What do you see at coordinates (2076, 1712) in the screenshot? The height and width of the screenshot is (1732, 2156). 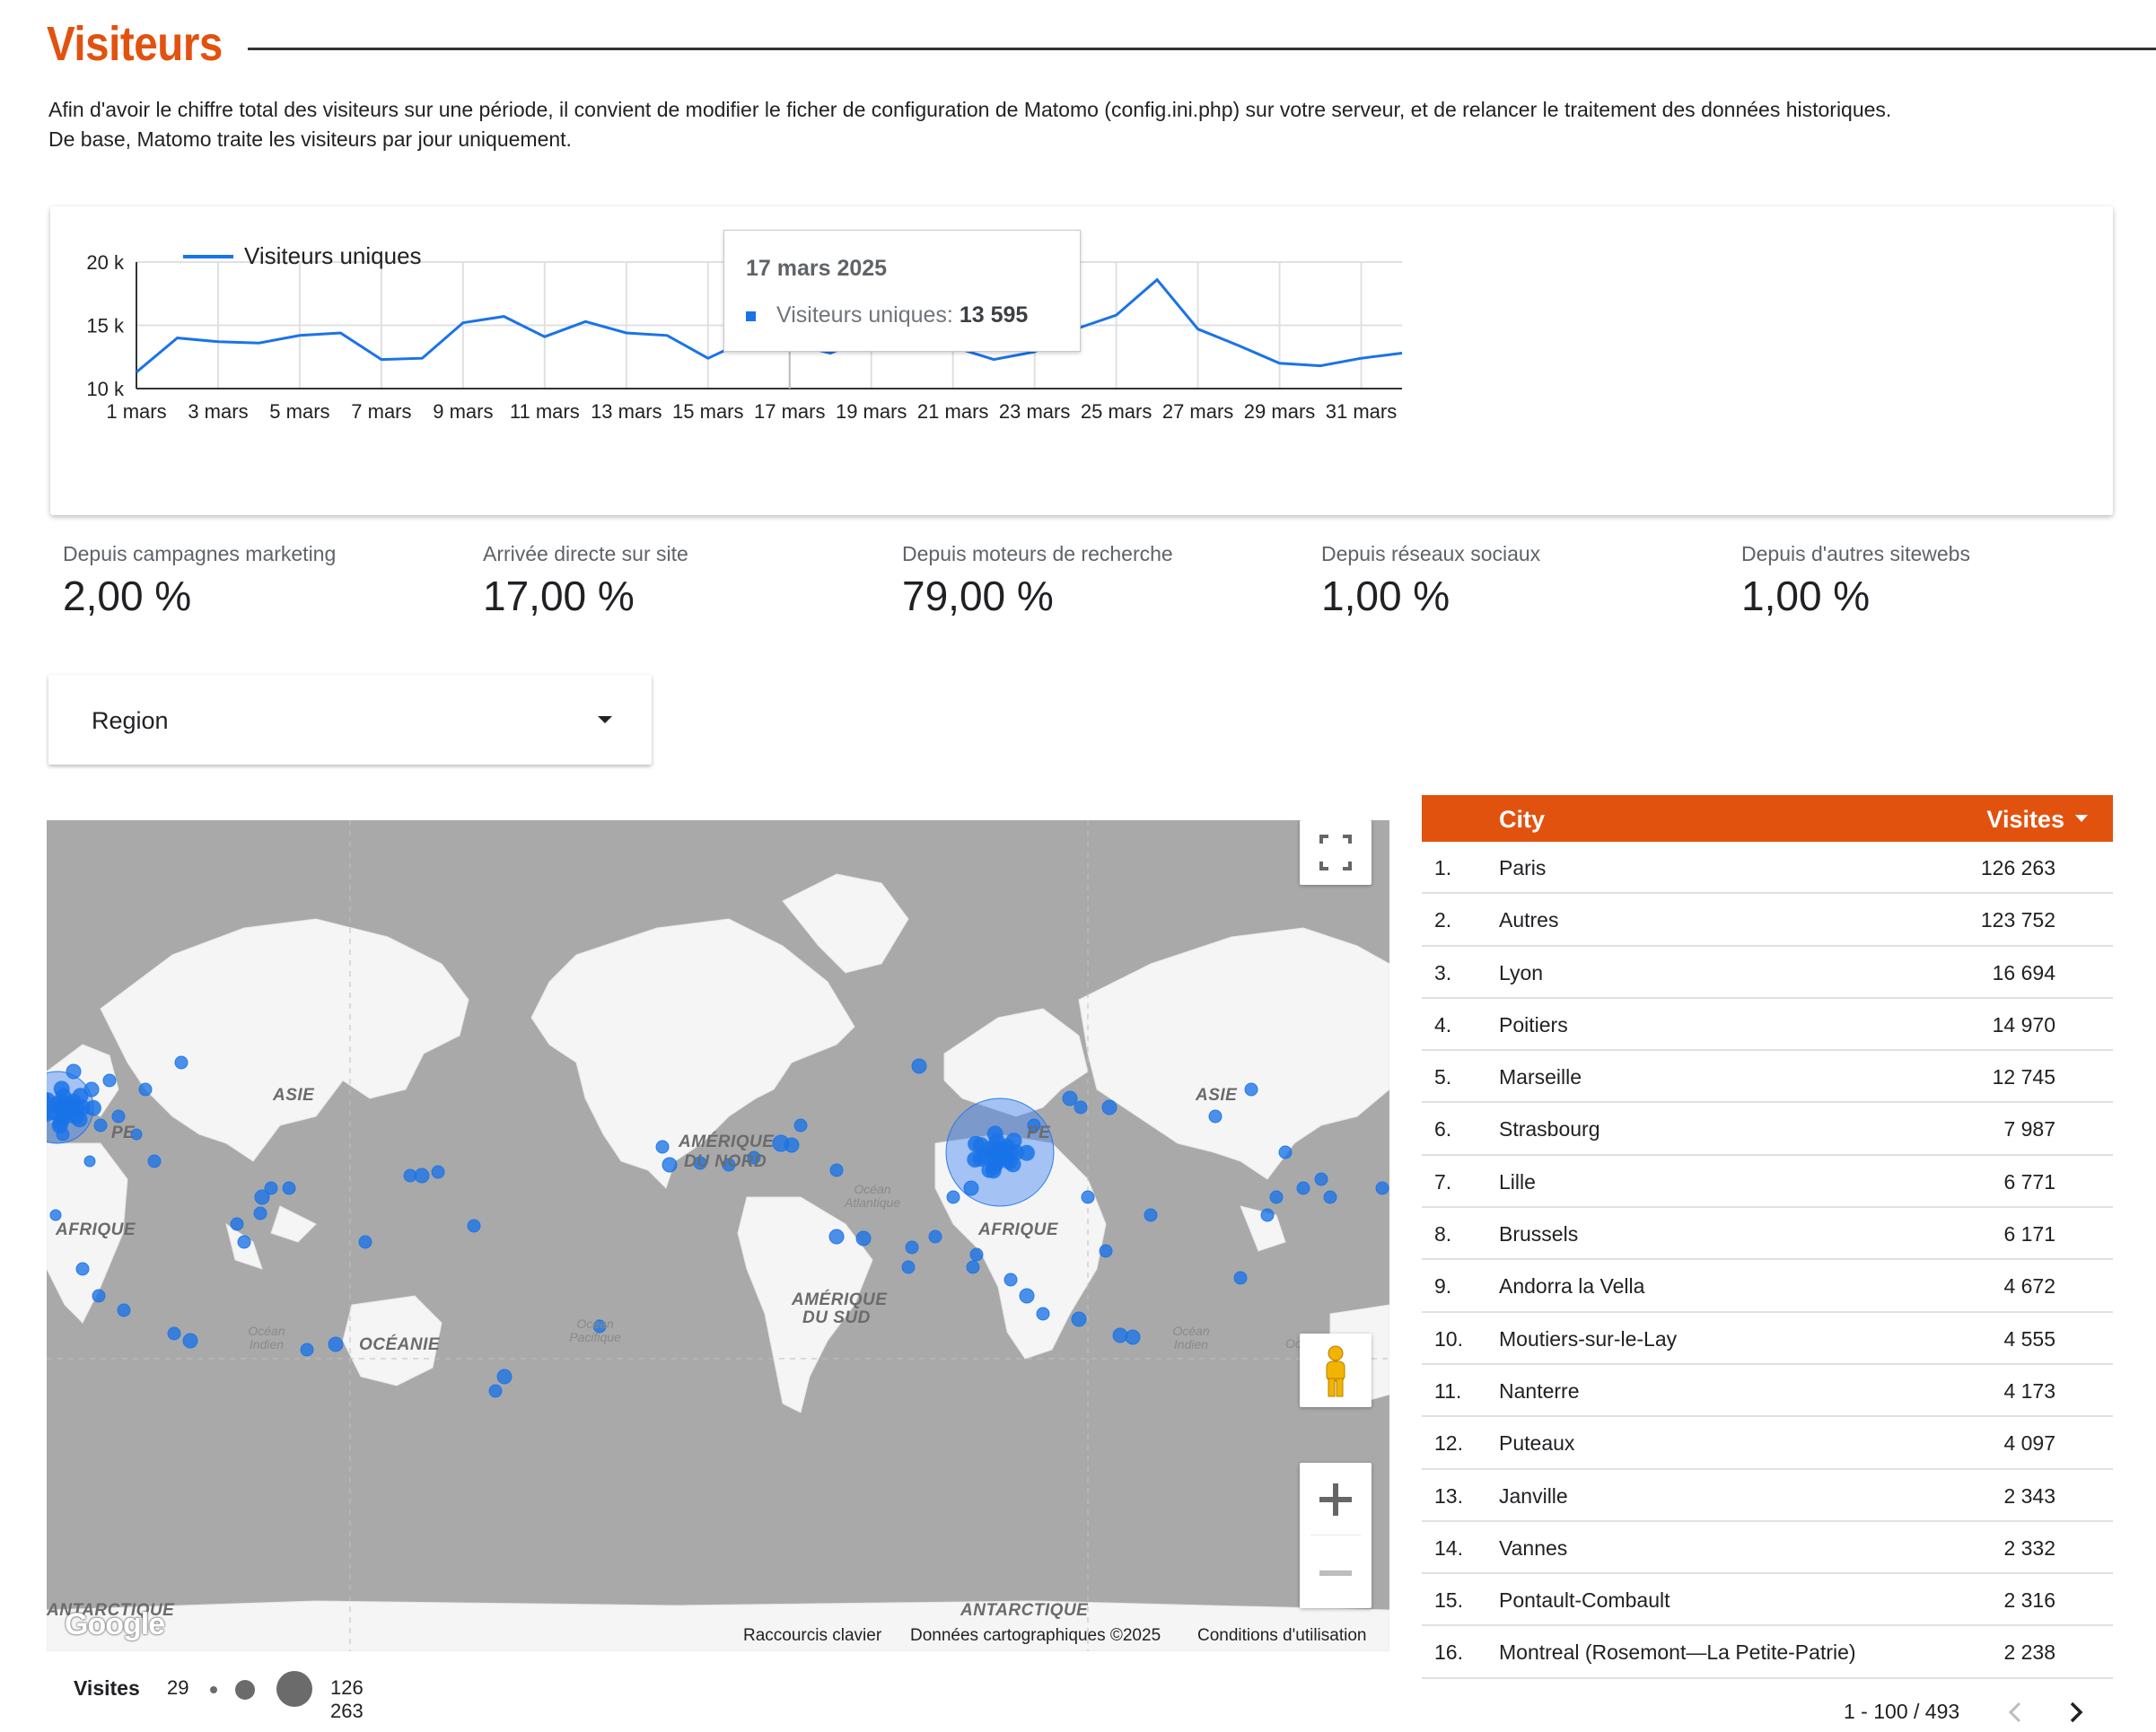 I see `next-page-button` at bounding box center [2076, 1712].